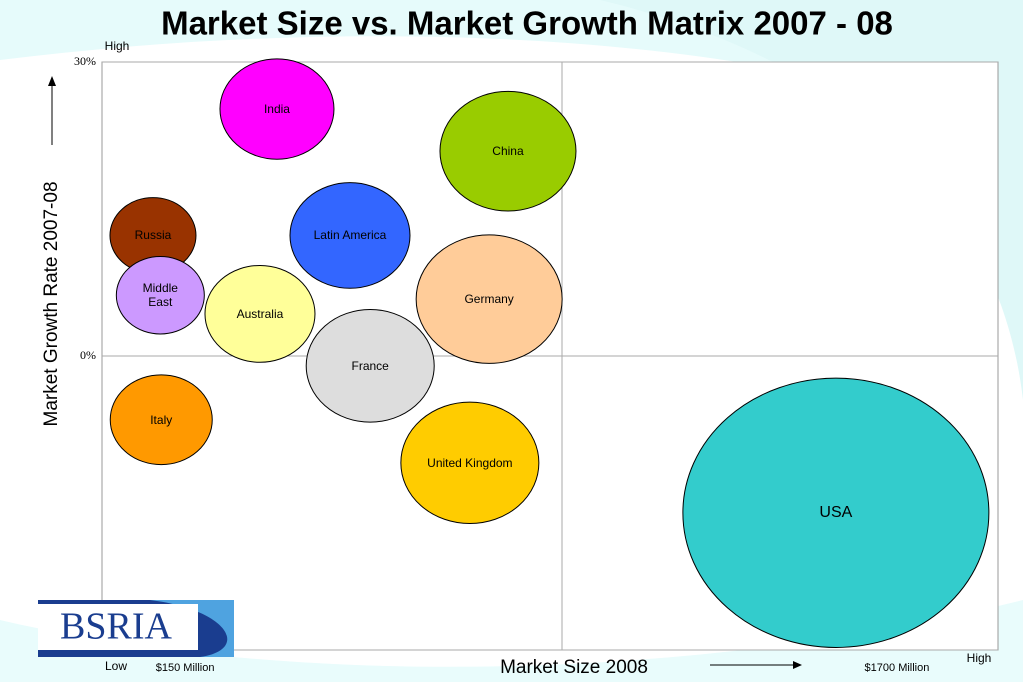 Image resolution: width=1023 pixels, height=682 pixels. Describe the element at coordinates (52, 110) in the screenshot. I see `y-arrow` at that location.